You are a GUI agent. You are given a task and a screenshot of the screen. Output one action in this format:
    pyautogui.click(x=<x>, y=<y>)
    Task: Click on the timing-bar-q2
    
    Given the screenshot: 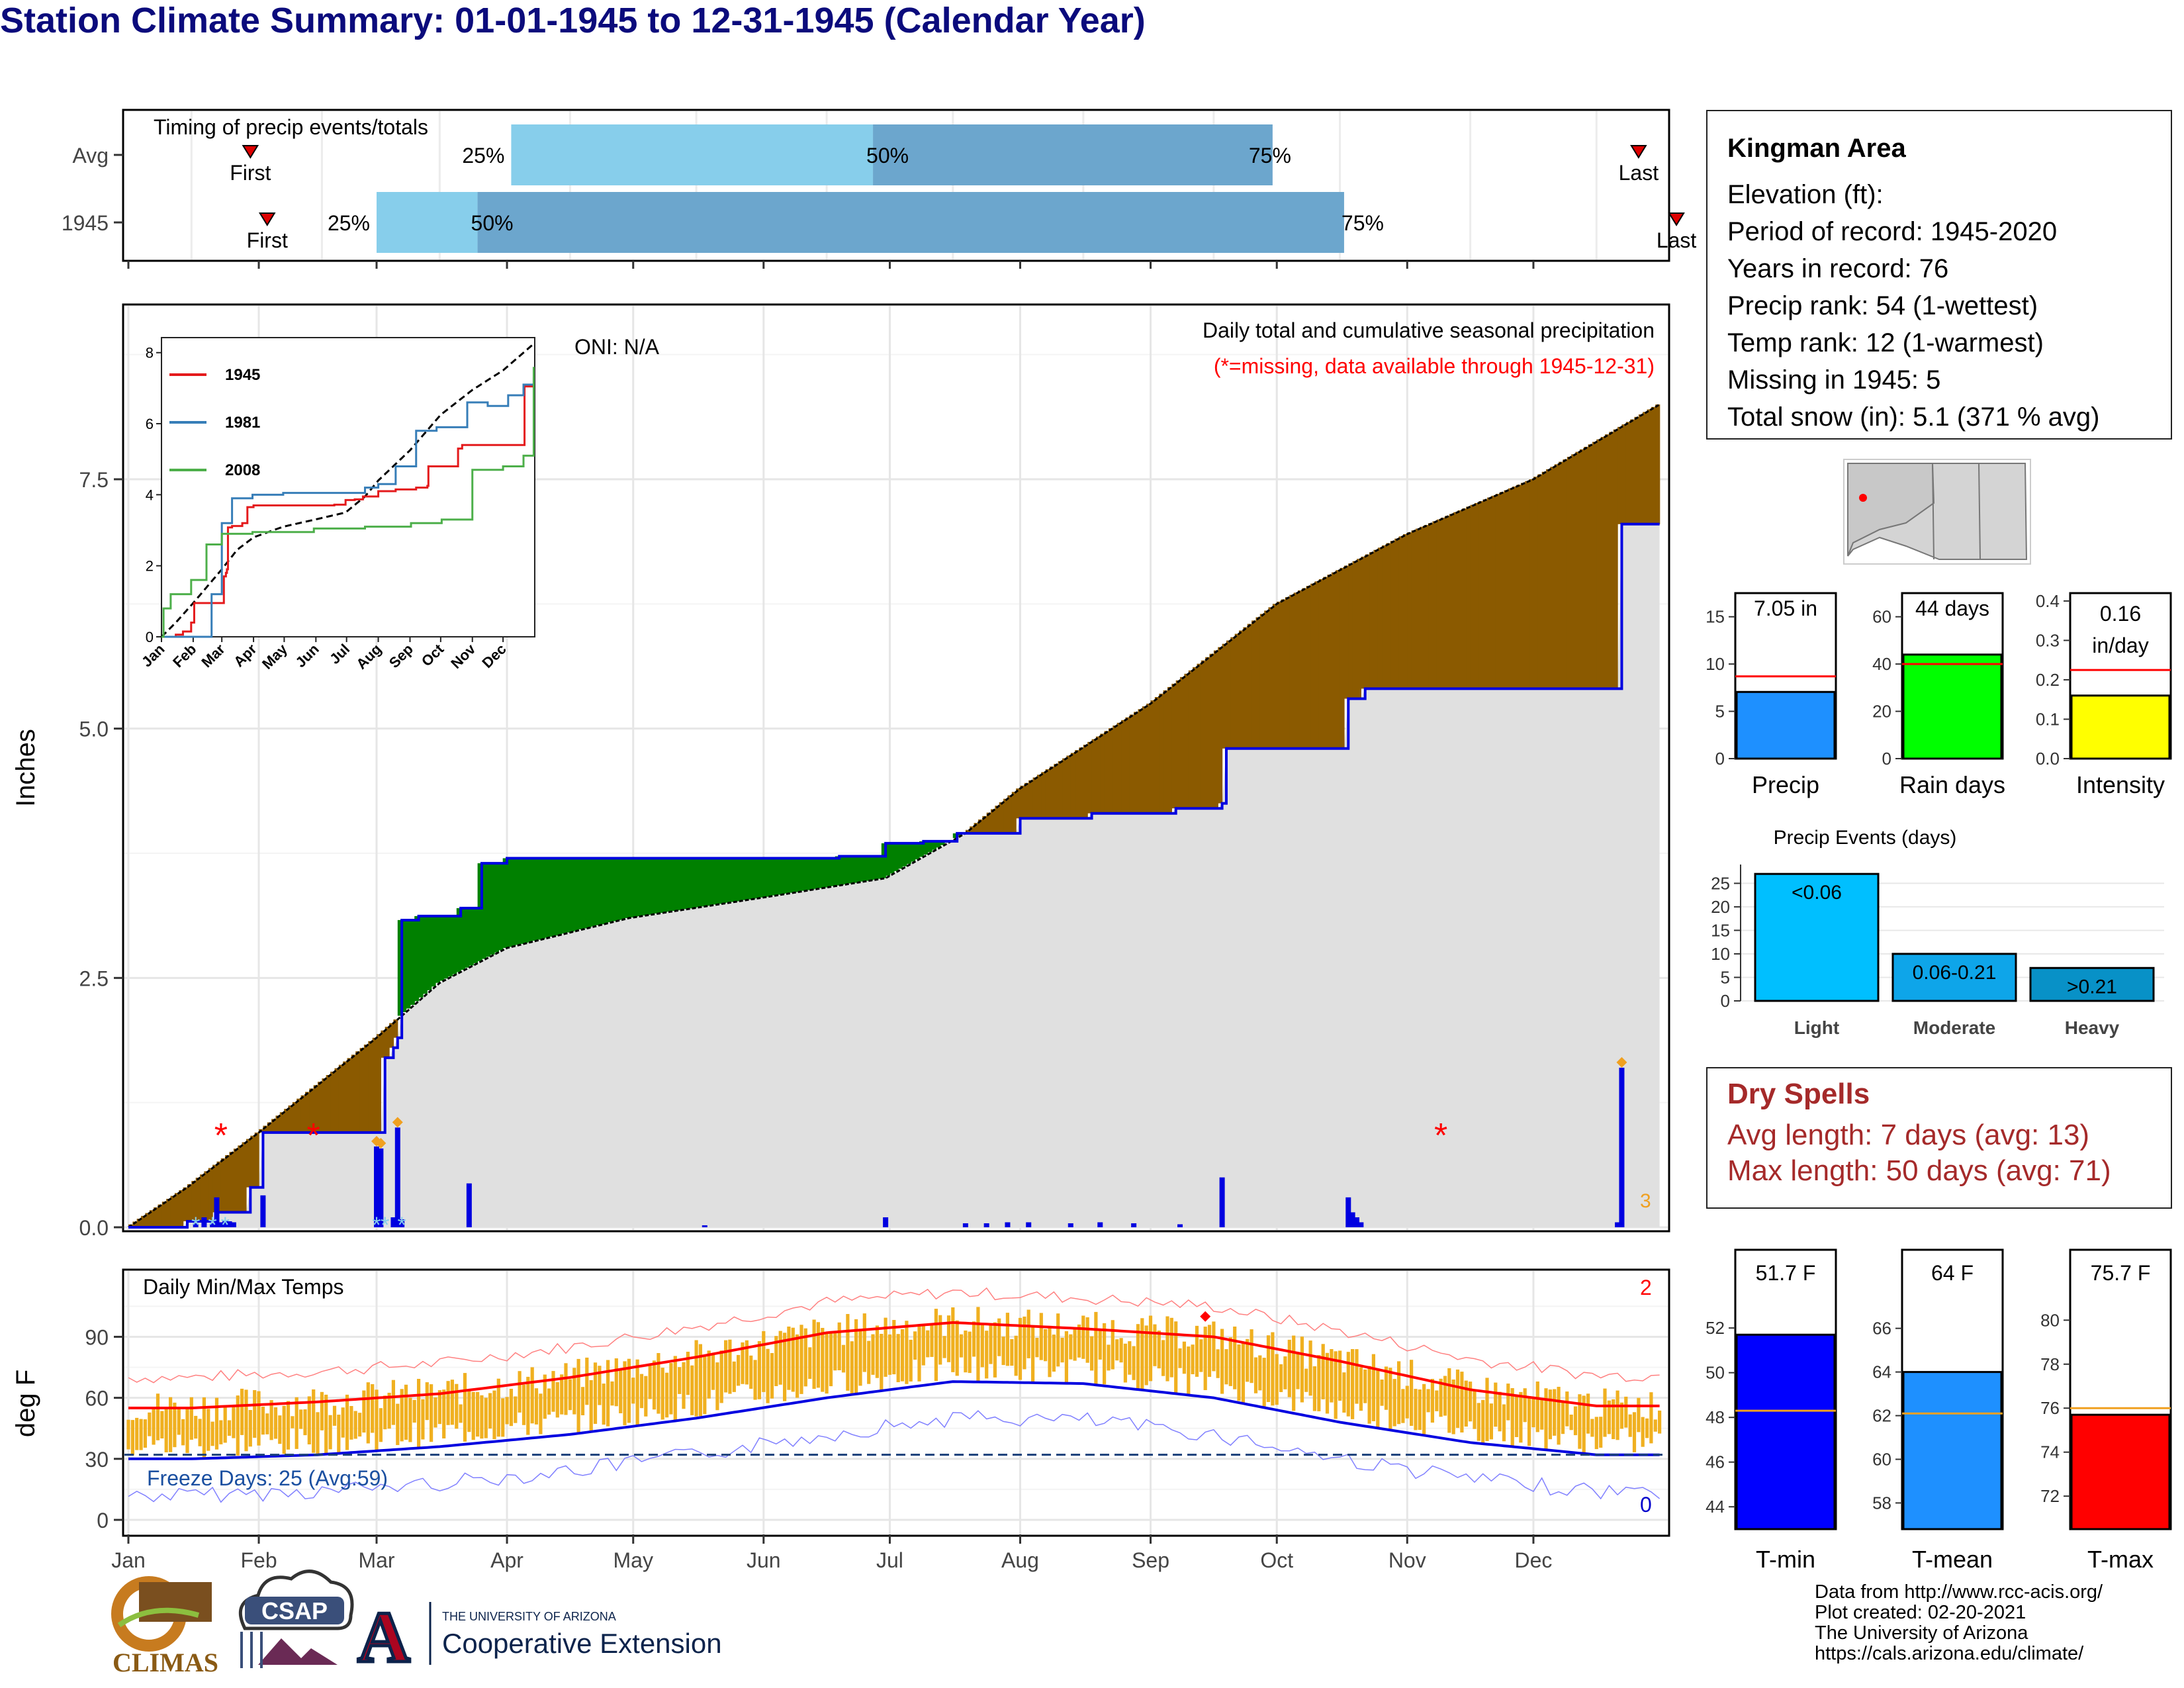 What is the action you would take?
    pyautogui.click(x=1073, y=154)
    